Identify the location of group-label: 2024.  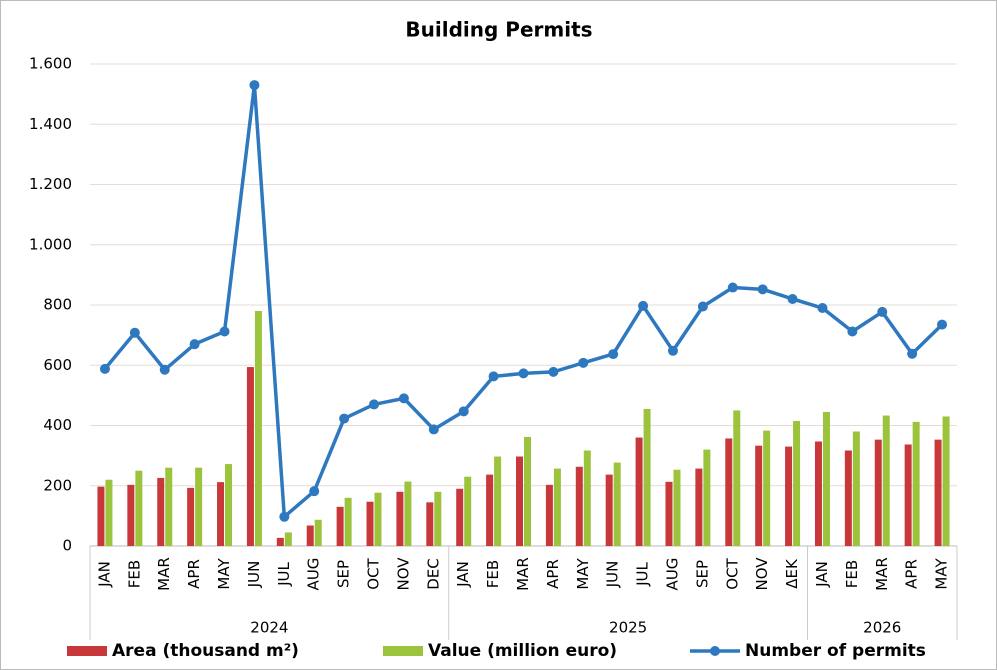
(269, 628).